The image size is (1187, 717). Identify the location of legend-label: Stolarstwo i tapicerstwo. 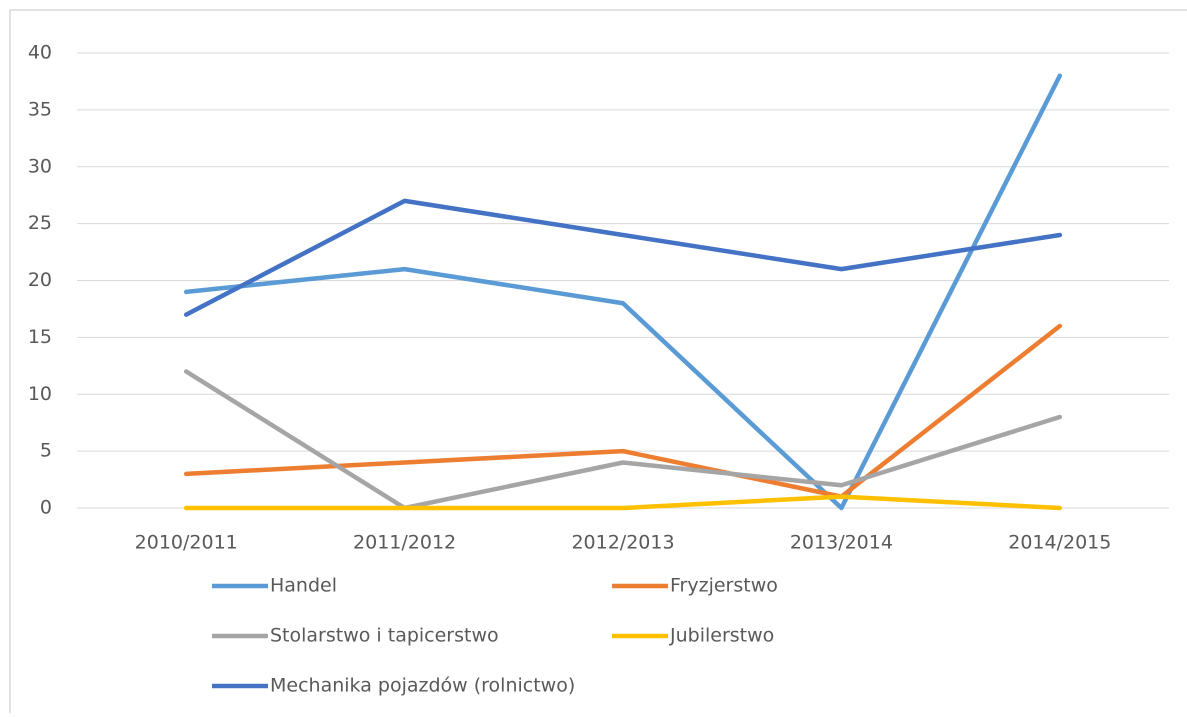
(384, 636).